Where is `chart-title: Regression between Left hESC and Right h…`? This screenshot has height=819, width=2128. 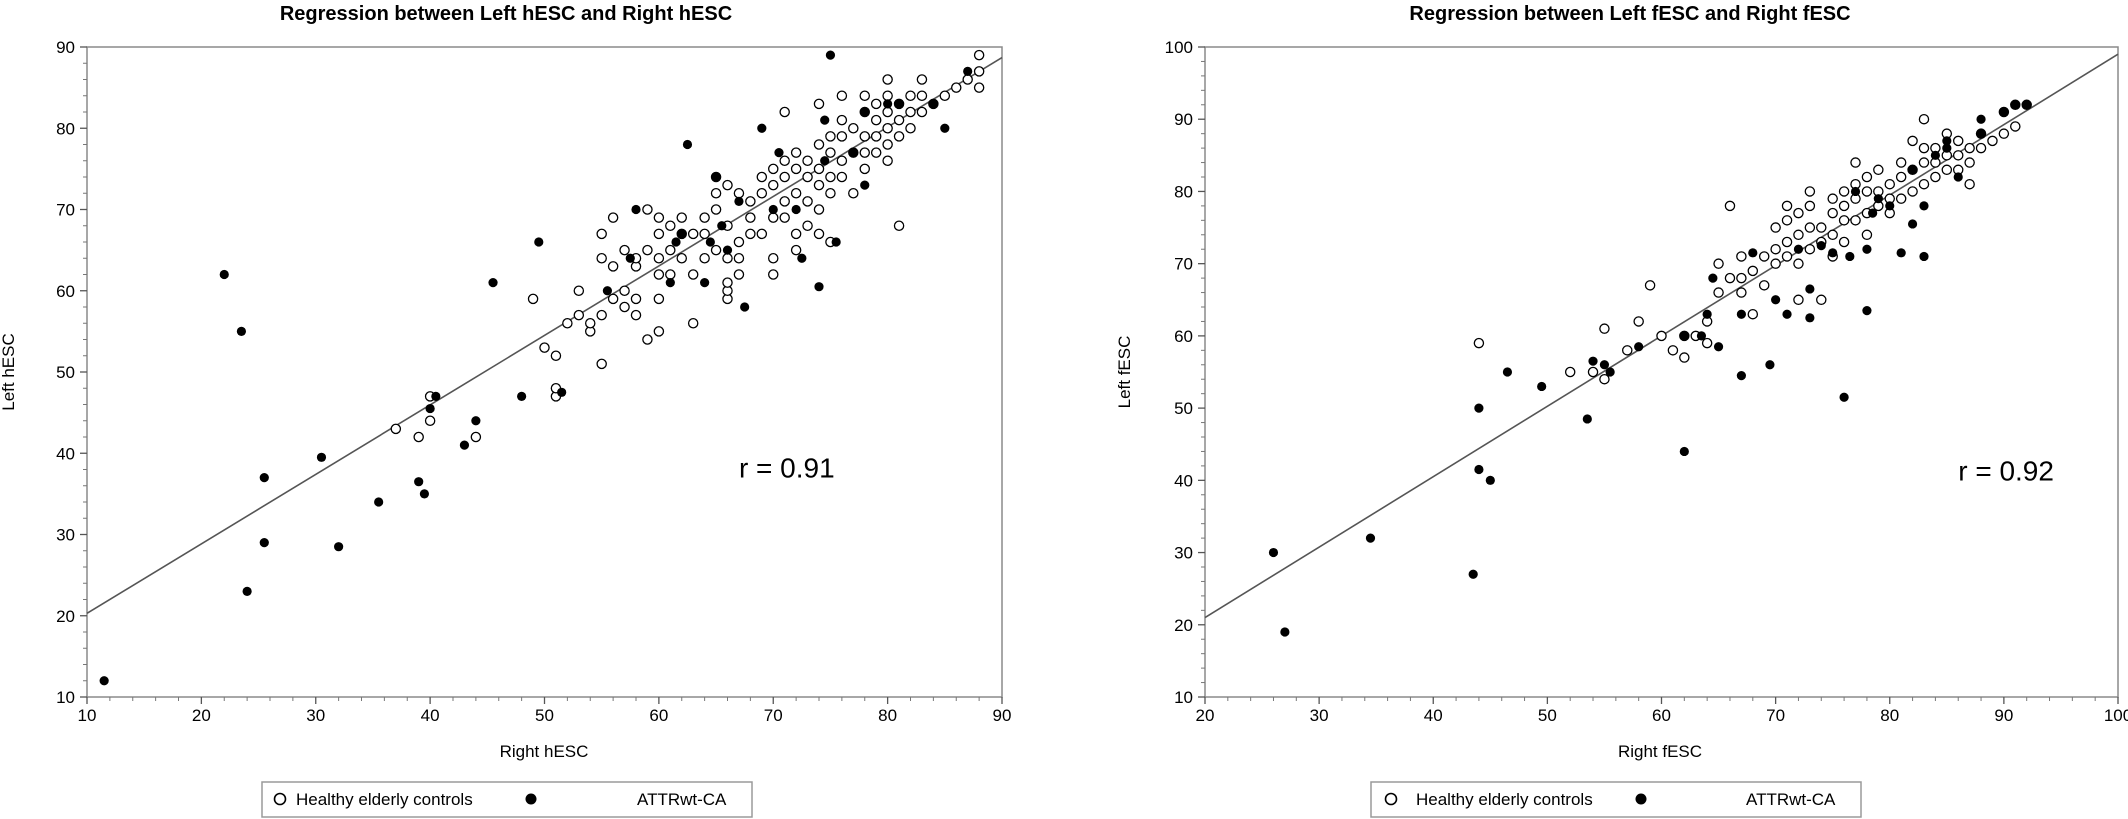 chart-title: Regression between Left hESC and Right h… is located at coordinates (506, 14).